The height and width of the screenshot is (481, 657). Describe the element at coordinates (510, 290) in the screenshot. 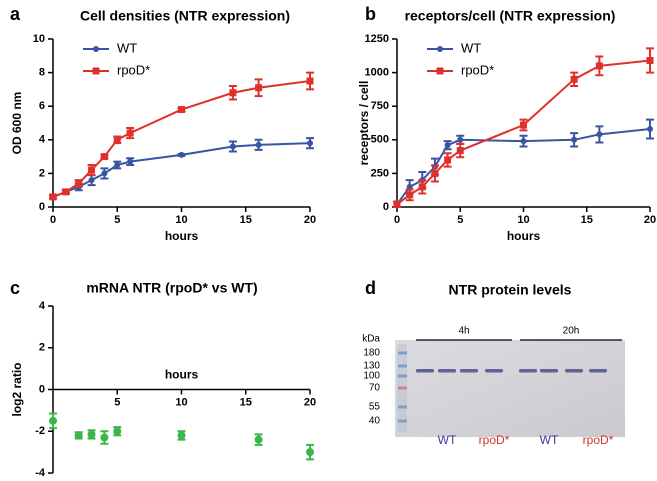

I see `gel-title: NTR protein levels` at that location.